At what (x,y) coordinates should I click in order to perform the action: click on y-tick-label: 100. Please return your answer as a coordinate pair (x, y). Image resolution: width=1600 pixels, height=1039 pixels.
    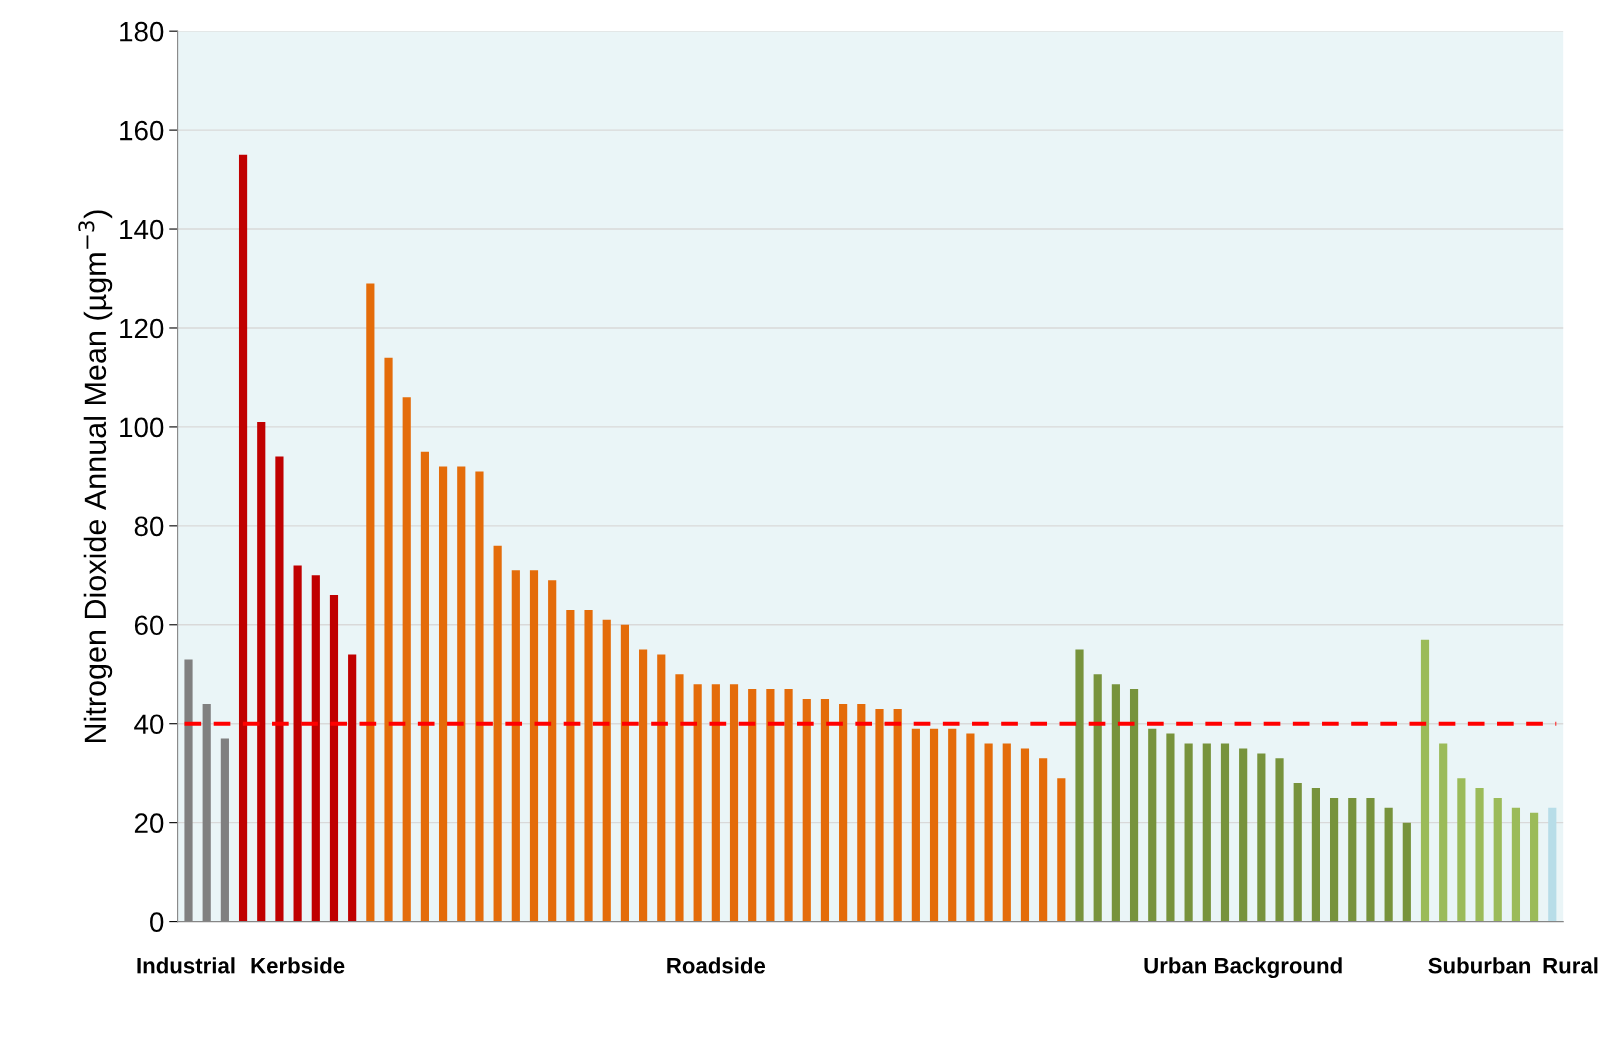
    Looking at the image, I should click on (142, 427).